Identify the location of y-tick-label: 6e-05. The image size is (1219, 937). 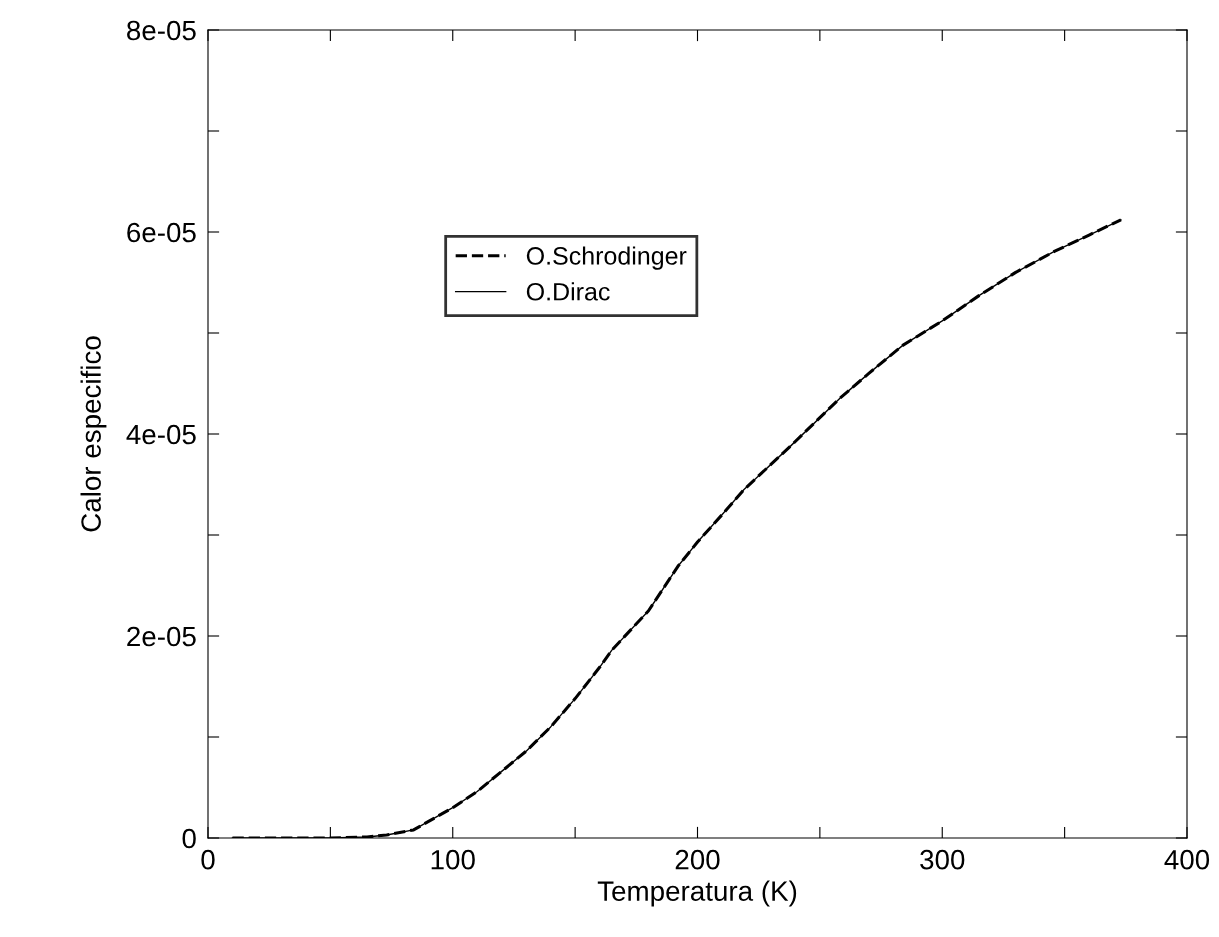
(161, 232).